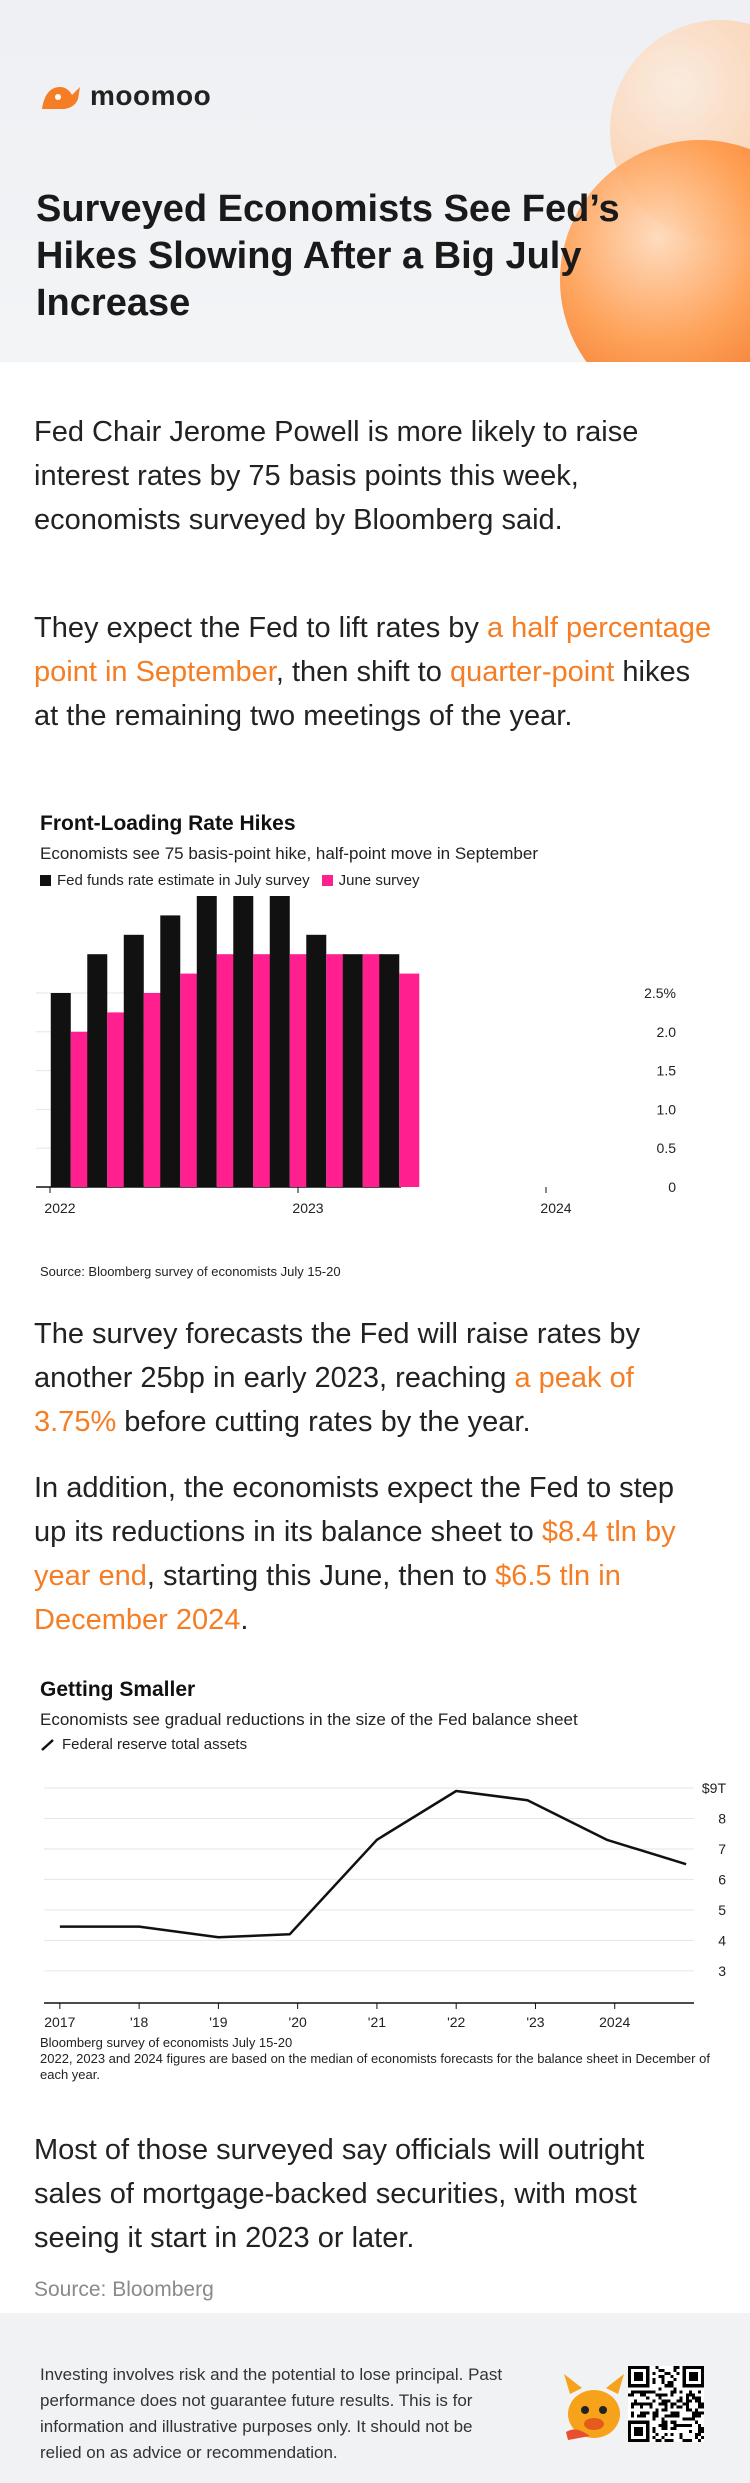  What do you see at coordinates (327, 1598) in the screenshot?
I see `highlight-6-5-tln: $6.5 tln in December 2024` at bounding box center [327, 1598].